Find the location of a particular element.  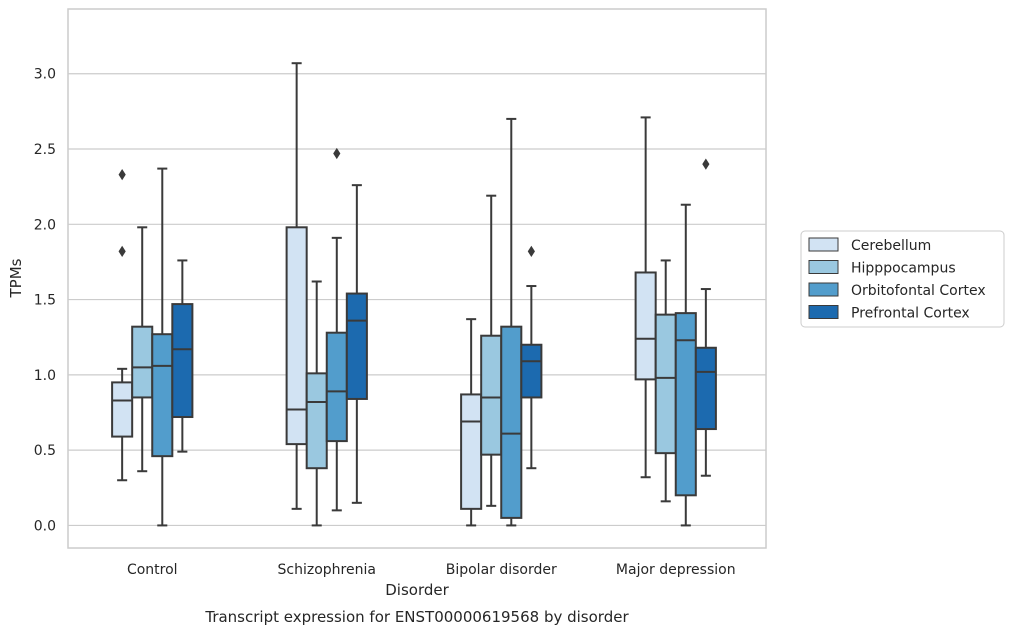

y-tick-label: 2.0 is located at coordinates (45, 225).